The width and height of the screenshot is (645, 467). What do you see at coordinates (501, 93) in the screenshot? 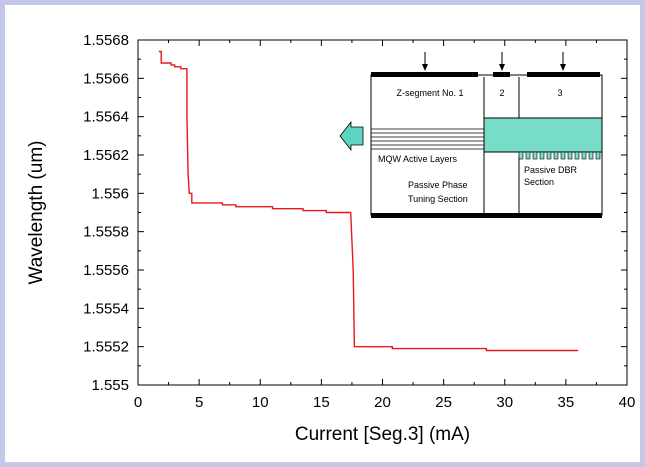
I see `inset-label-seg2: 2` at bounding box center [501, 93].